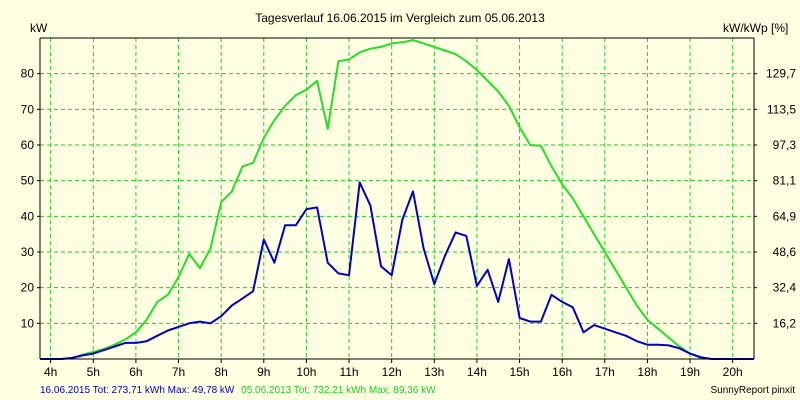 The height and width of the screenshot is (400, 800). What do you see at coordinates (690, 372) in the screenshot?
I see `x-tick-label: 19h` at bounding box center [690, 372].